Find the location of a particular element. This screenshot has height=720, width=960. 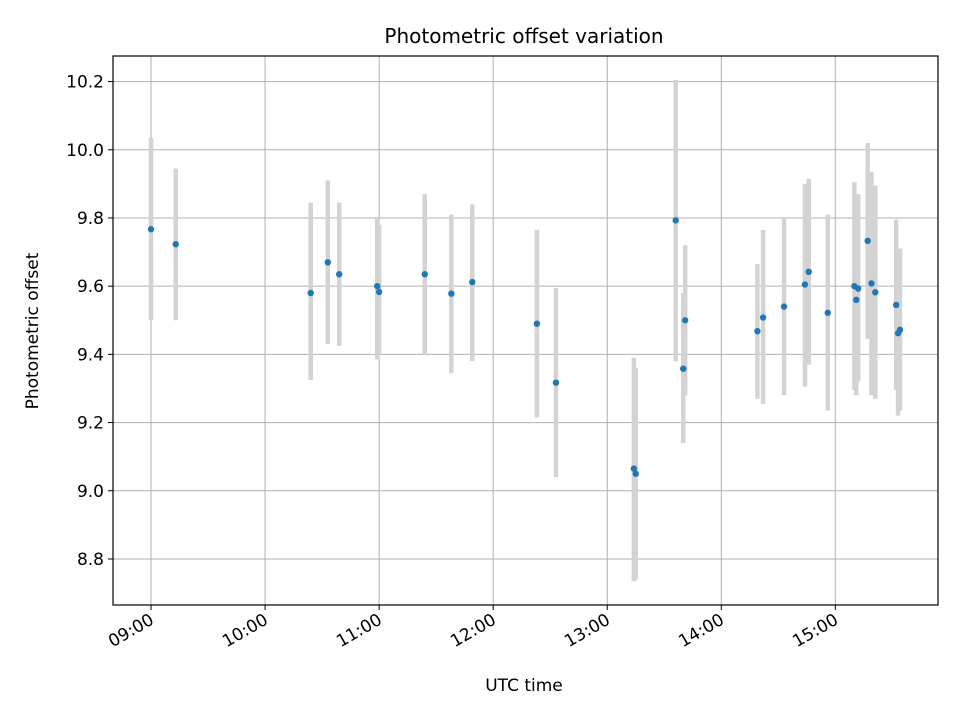

chart-title: Photometric offset variation is located at coordinates (523, 36).